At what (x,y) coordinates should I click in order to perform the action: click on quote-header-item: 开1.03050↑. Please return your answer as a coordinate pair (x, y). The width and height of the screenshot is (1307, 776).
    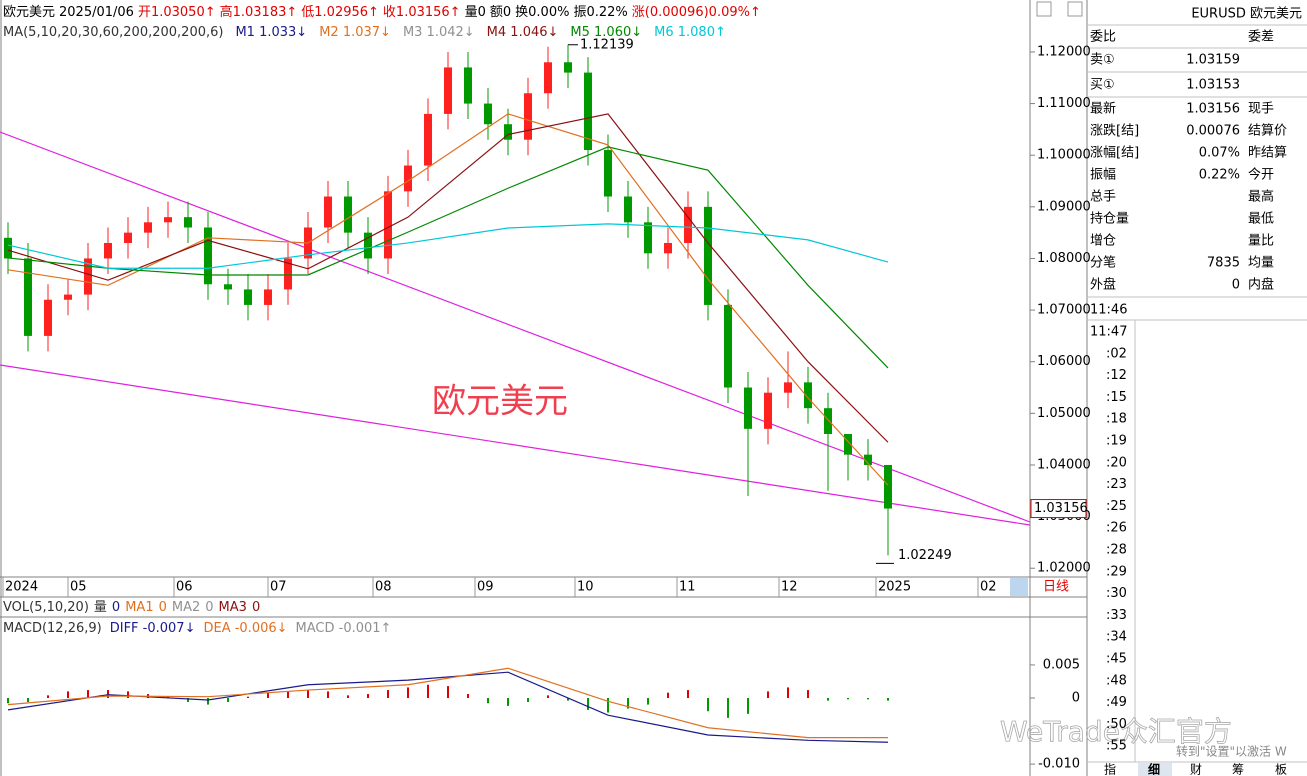
    Looking at the image, I should click on (177, 12).